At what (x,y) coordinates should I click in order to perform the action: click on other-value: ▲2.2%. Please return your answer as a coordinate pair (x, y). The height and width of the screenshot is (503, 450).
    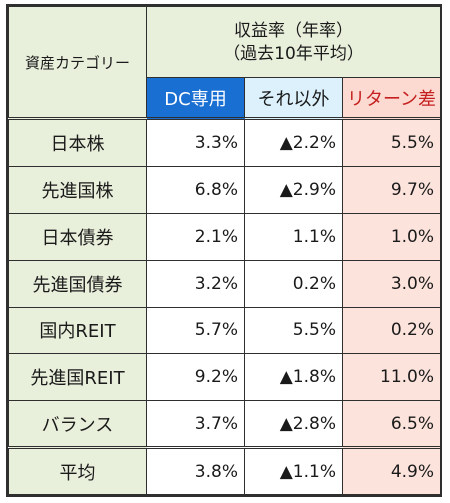
    Looking at the image, I should click on (293, 142).